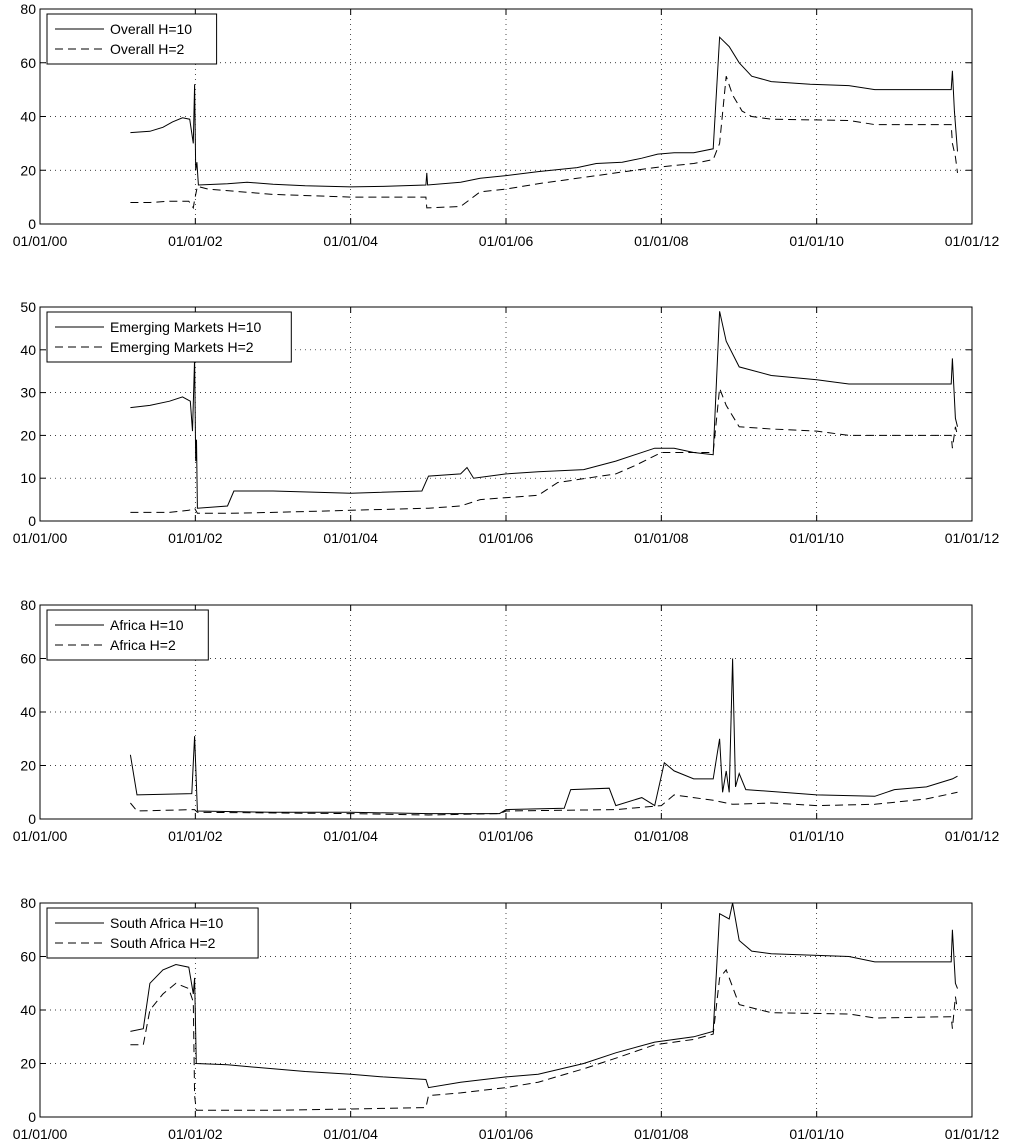 The image size is (1015, 1146). Describe the element at coordinates (147, 49) in the screenshot. I see `legend-label: Overall H=2` at that location.